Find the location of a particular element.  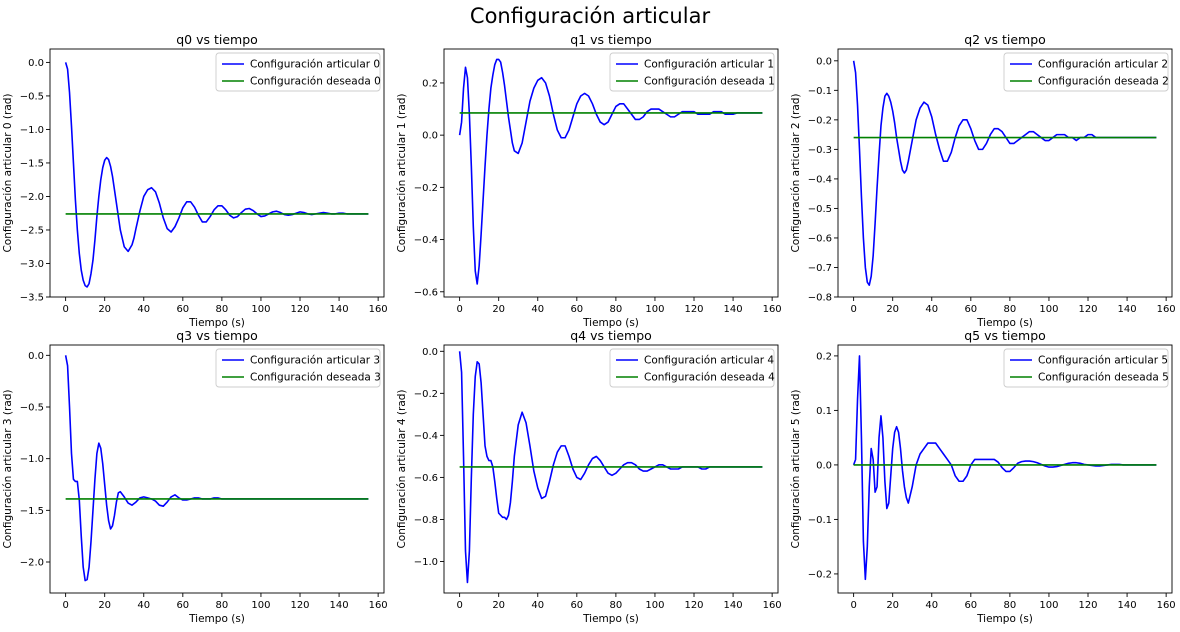

legend-label: Configuración deseada 1 is located at coordinates (709, 82).